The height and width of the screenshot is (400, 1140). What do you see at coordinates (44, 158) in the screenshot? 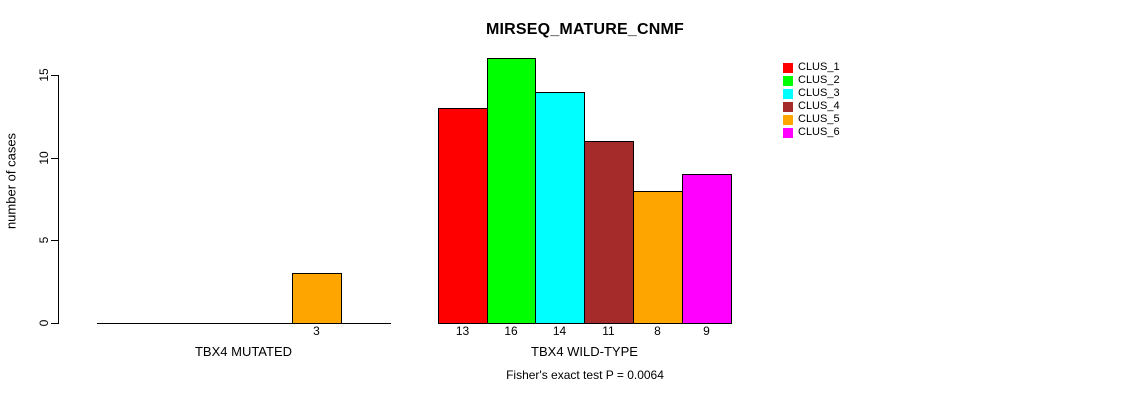
I see `y-tick-label: 10` at bounding box center [44, 158].